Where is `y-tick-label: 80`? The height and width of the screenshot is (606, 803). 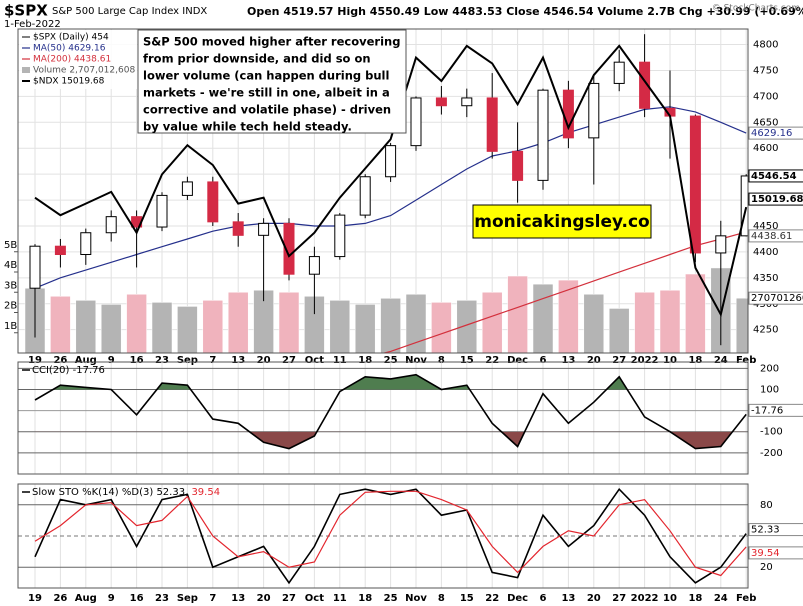
y-tick-label: 80 is located at coordinates (766, 505).